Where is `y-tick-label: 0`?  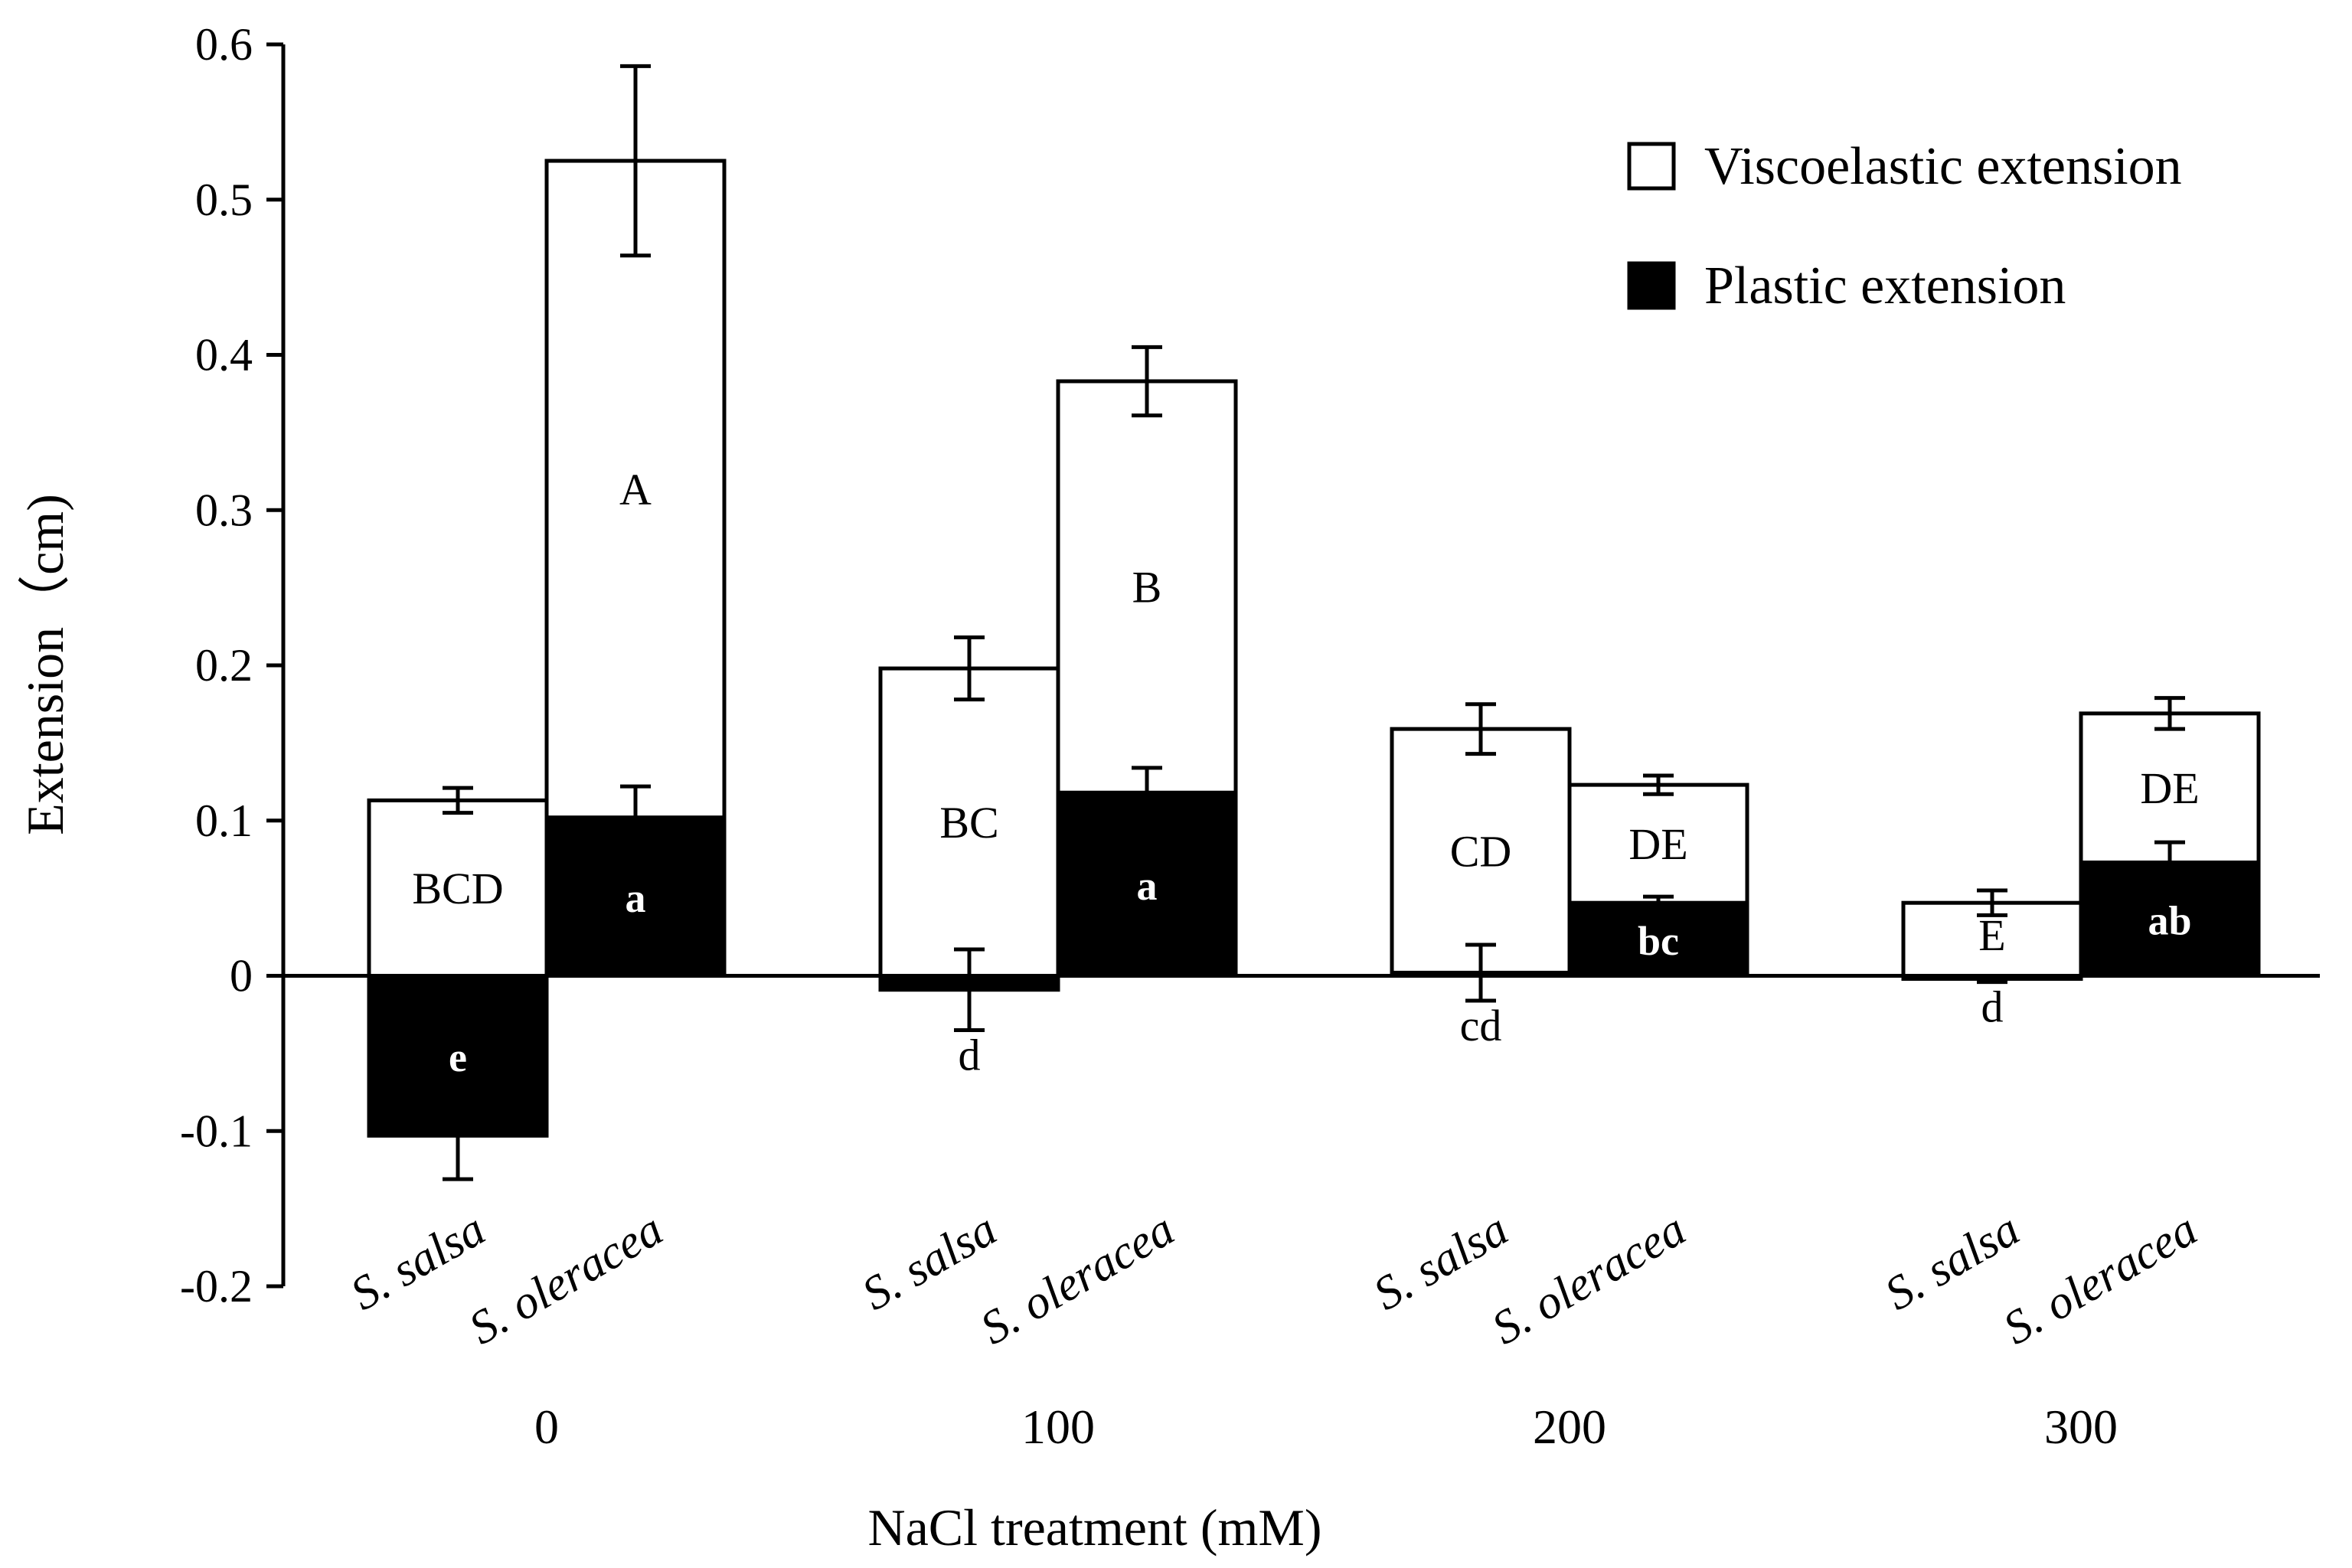 y-tick-label: 0 is located at coordinates (241, 976).